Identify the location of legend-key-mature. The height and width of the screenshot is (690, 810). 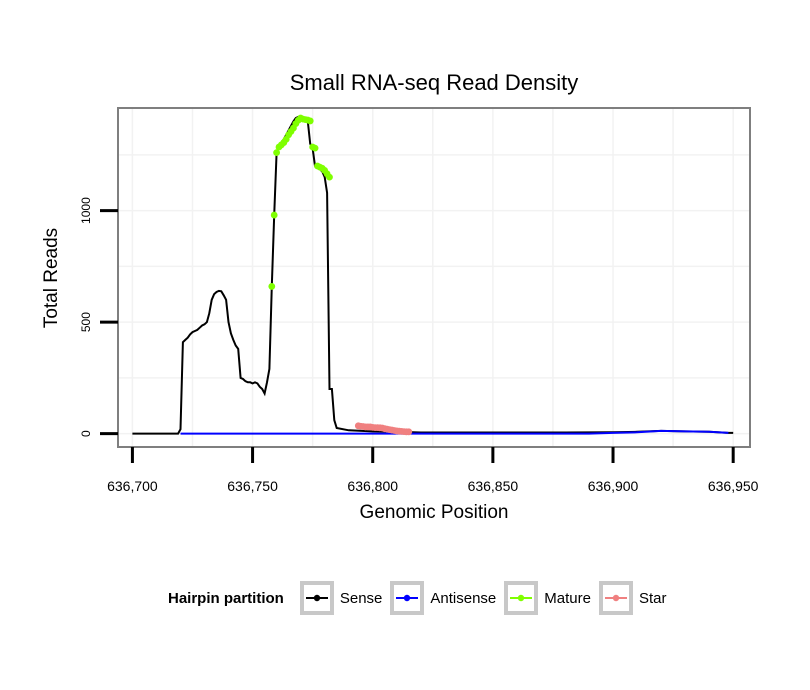
(521, 598).